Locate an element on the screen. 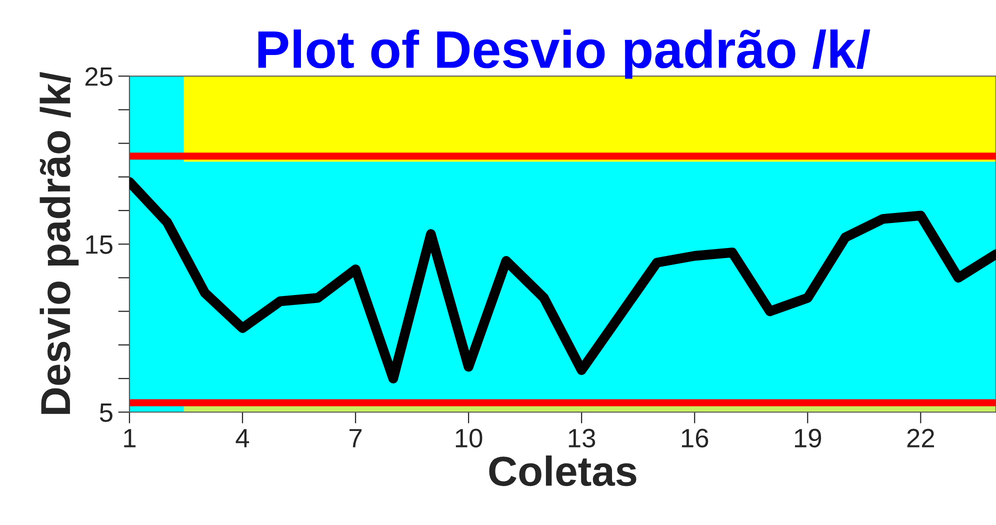 The height and width of the screenshot is (525, 996). chart-title: Plot of Desvio padrão /k/ is located at coordinates (564, 54).